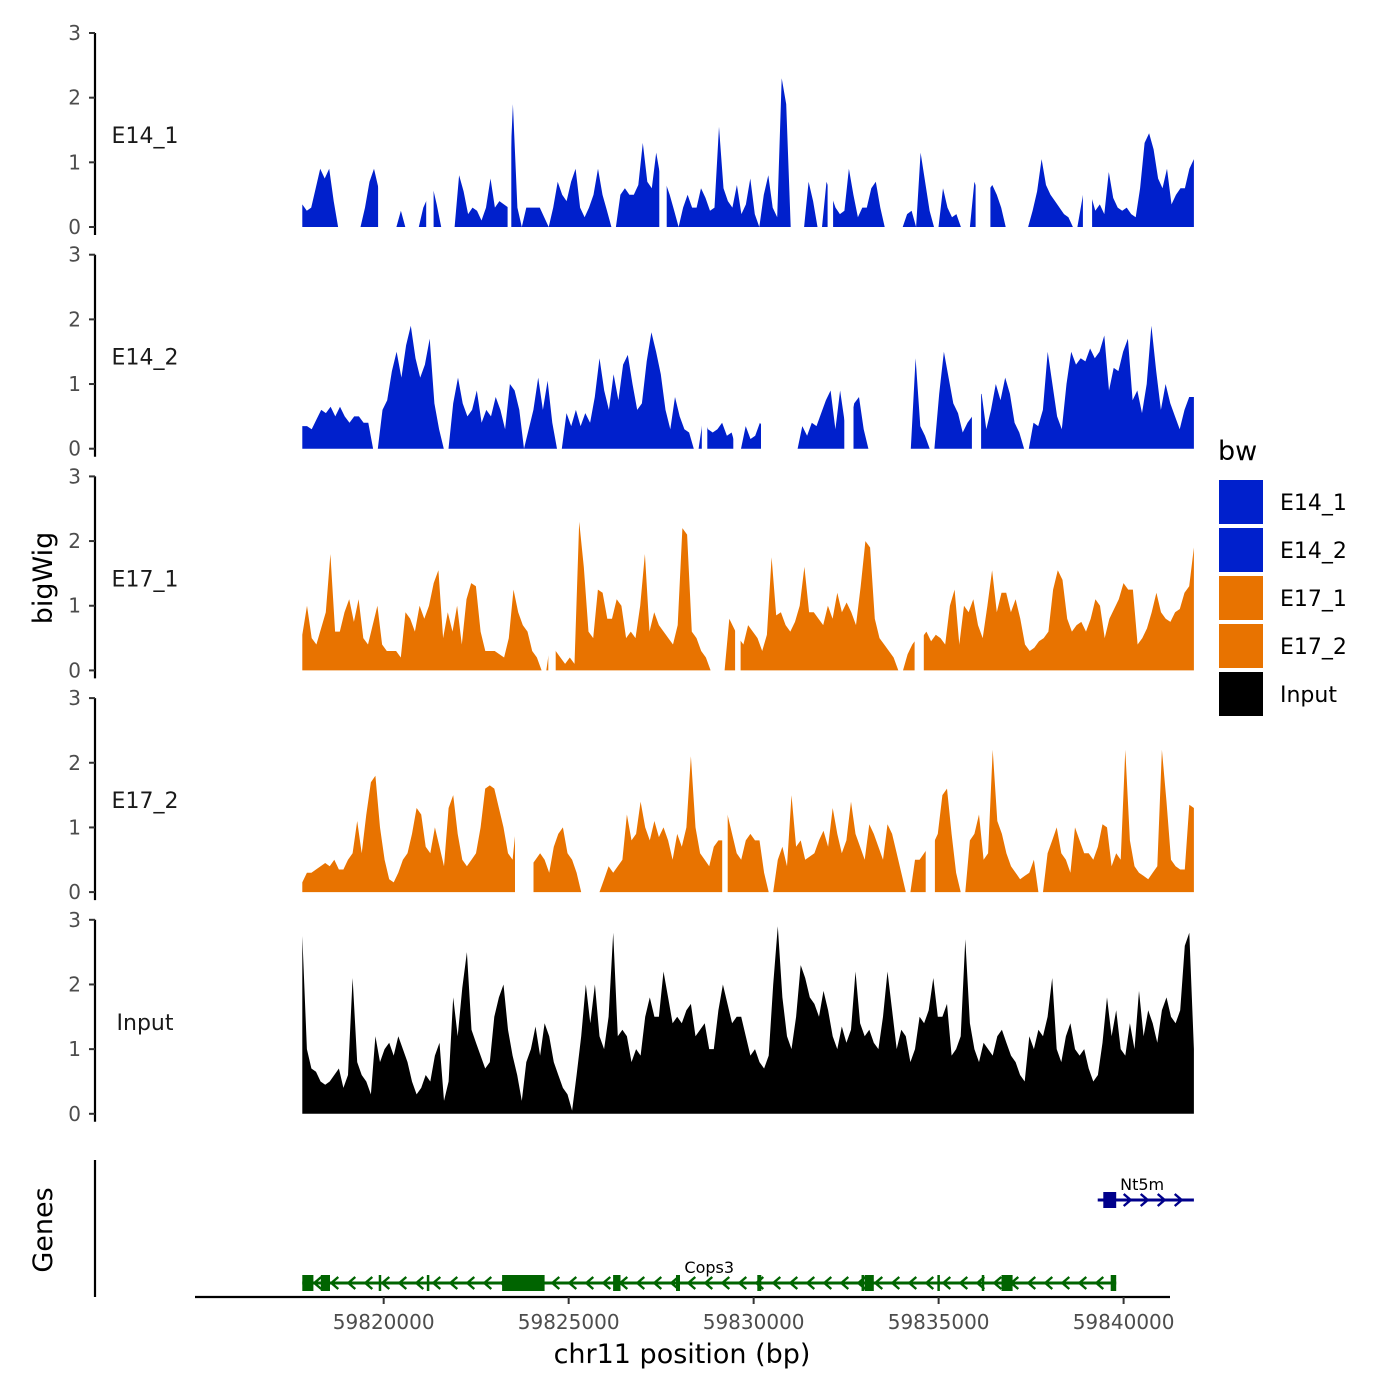  Describe the element at coordinates (939, 1322) in the screenshot. I see `x-tick-label: 59835000` at that location.